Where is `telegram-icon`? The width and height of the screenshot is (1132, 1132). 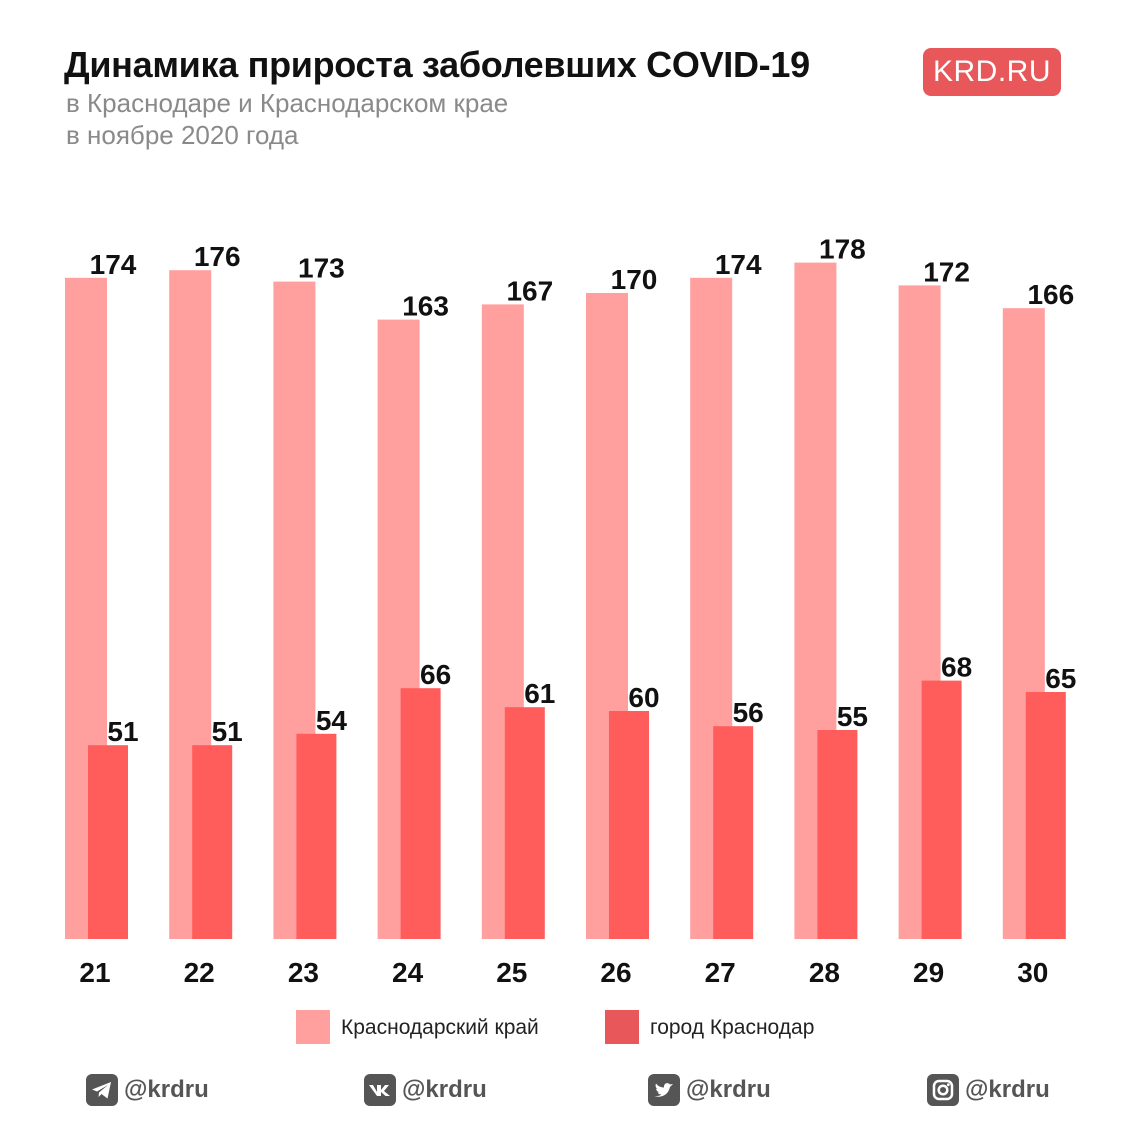
telegram-icon is located at coordinates (102, 1090).